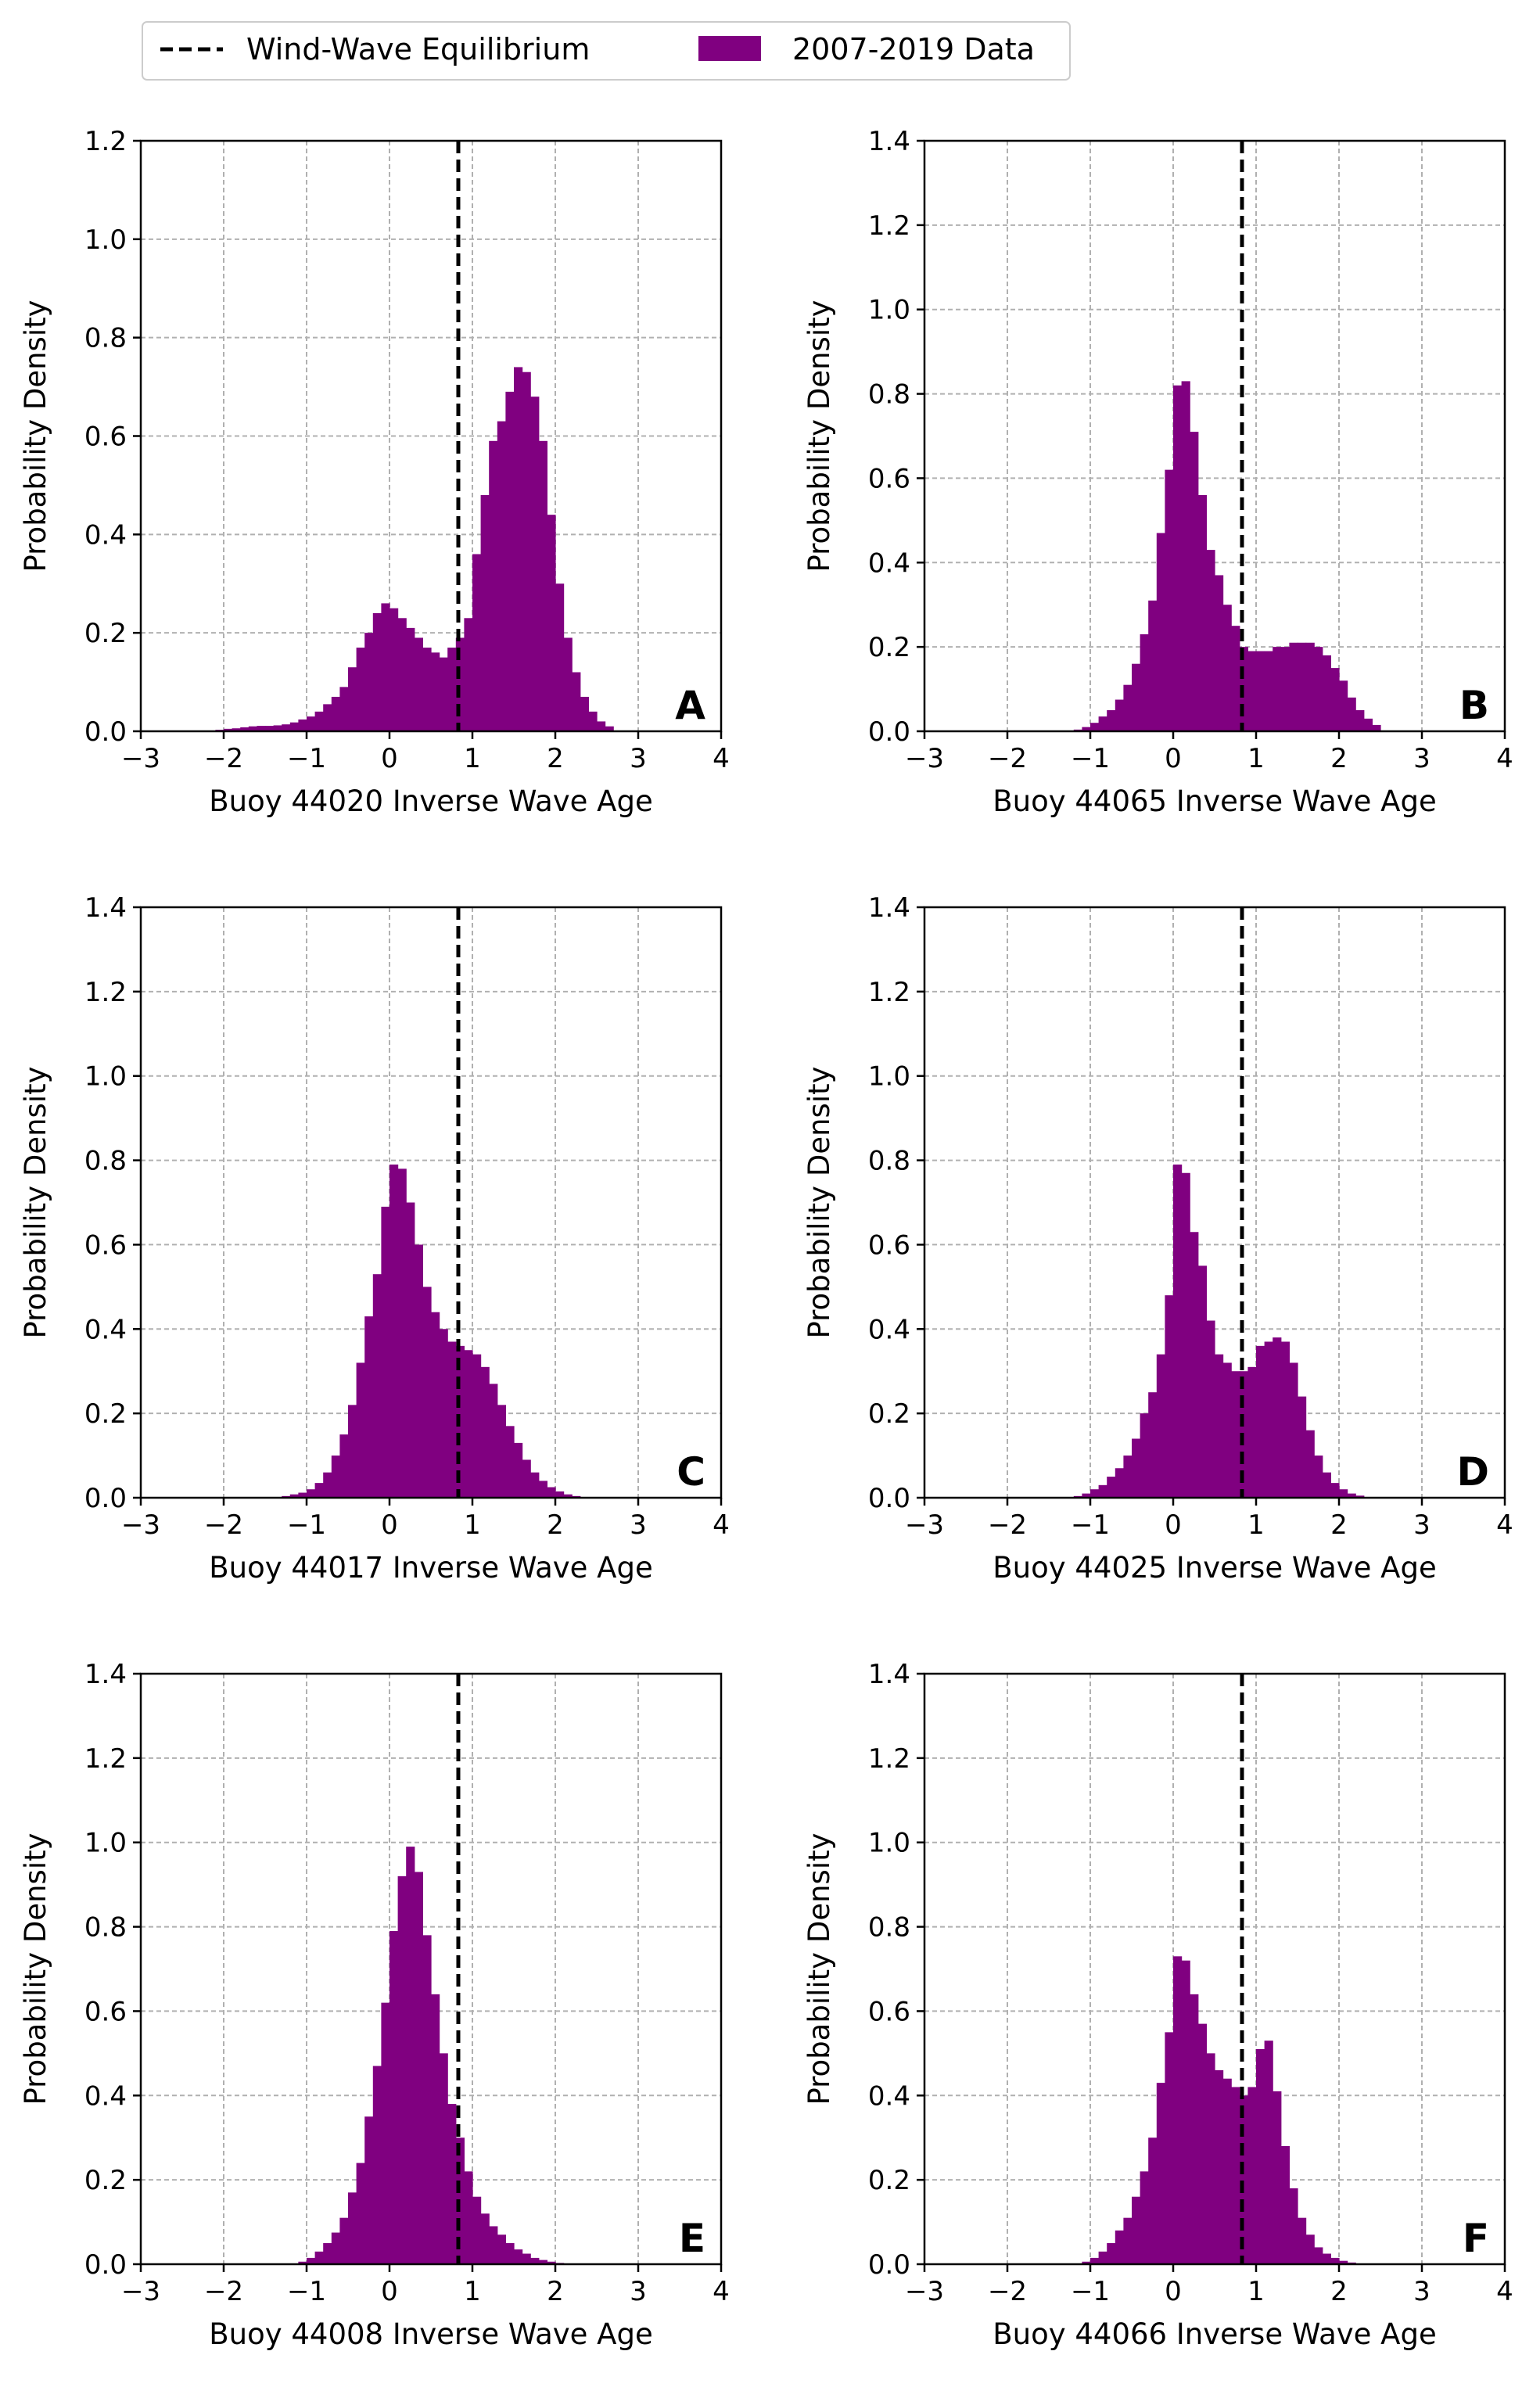 This screenshot has width=1540, height=2387. Describe the element at coordinates (889, 1329) in the screenshot. I see `y-tick-label: 0.4` at that location.